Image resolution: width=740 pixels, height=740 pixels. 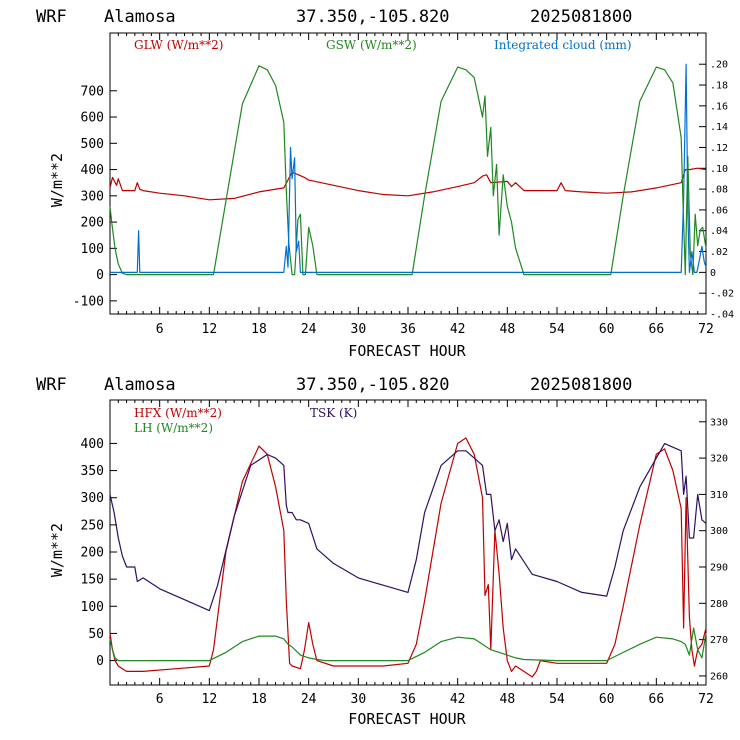 I want to click on header-coords: 37.350,-105.820, so click(x=373, y=17).